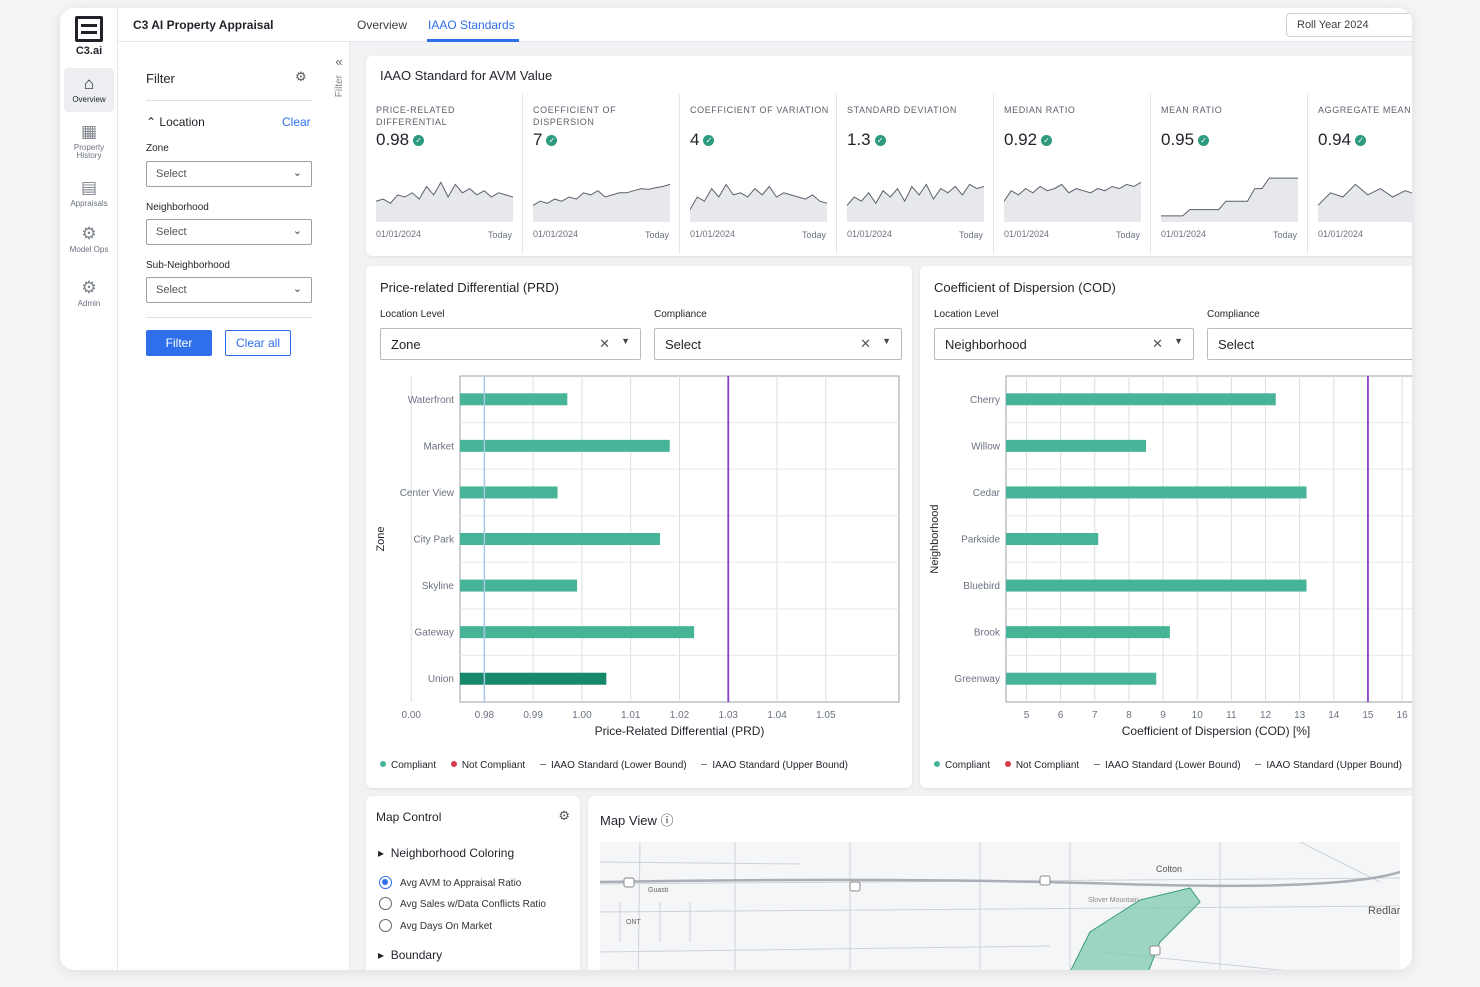 The image size is (1480, 987). I want to click on kpi-value: 0.92 ✓, so click(1028, 140).